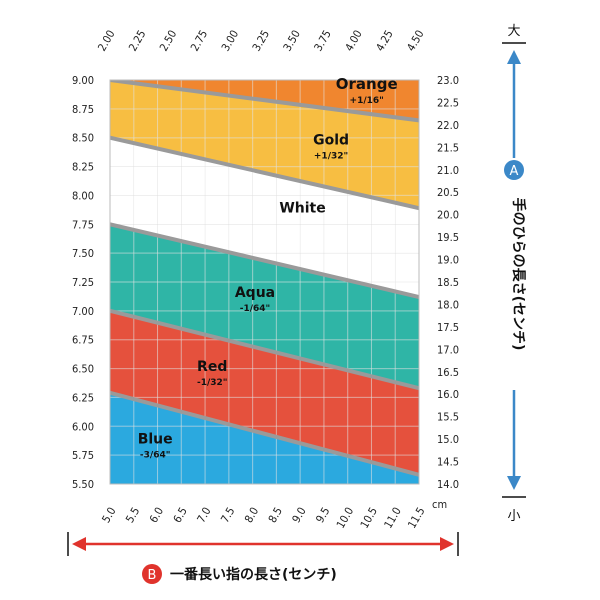  I want to click on right-tick-label: 22.5, so click(448, 102).